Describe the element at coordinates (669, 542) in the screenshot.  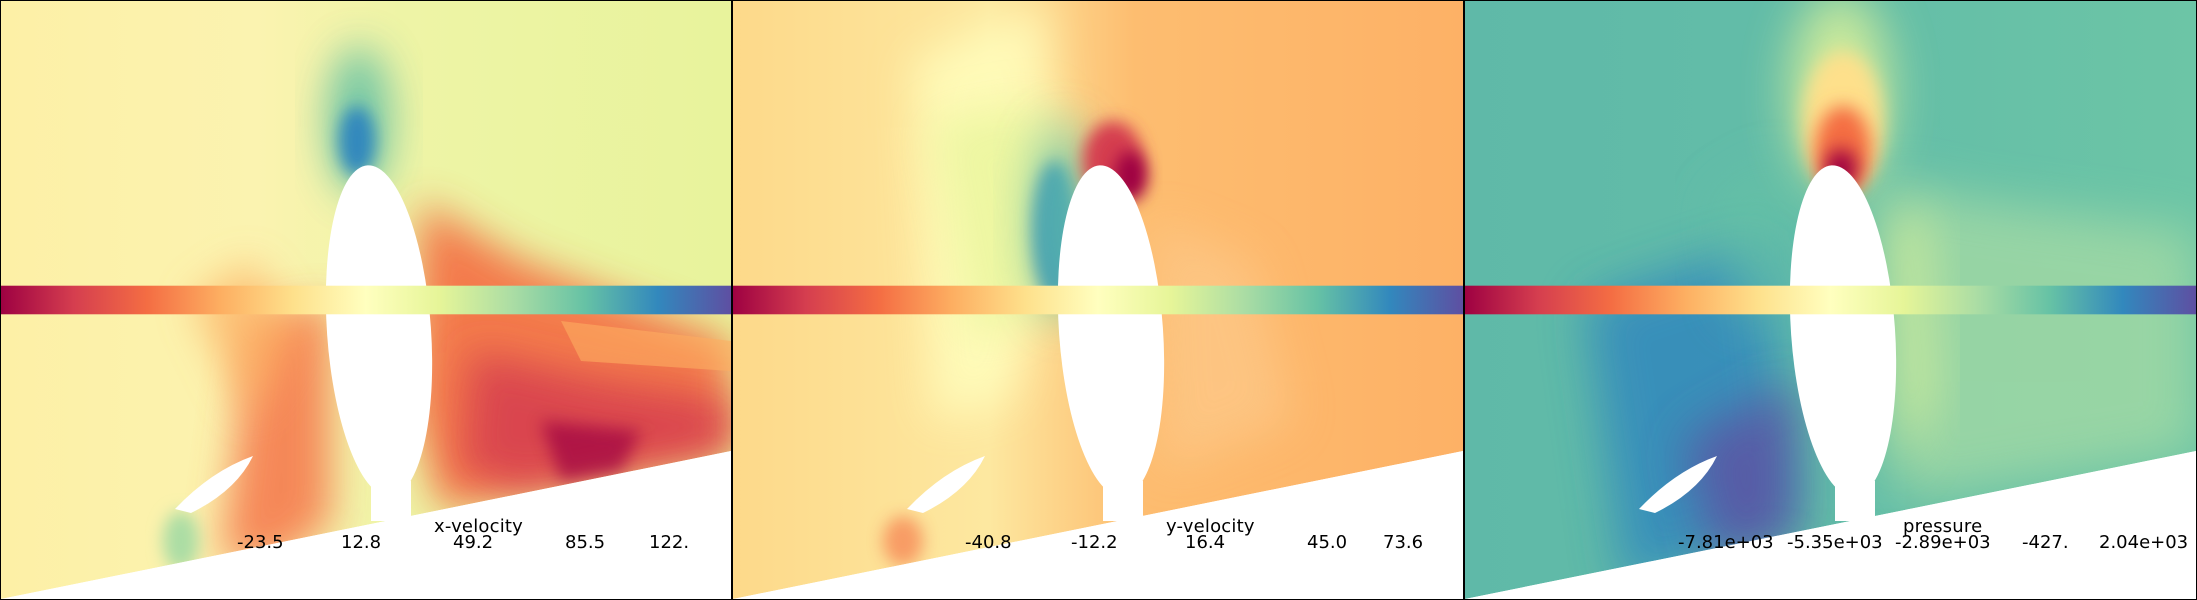
I see `colorbar-tick: 122.` at that location.